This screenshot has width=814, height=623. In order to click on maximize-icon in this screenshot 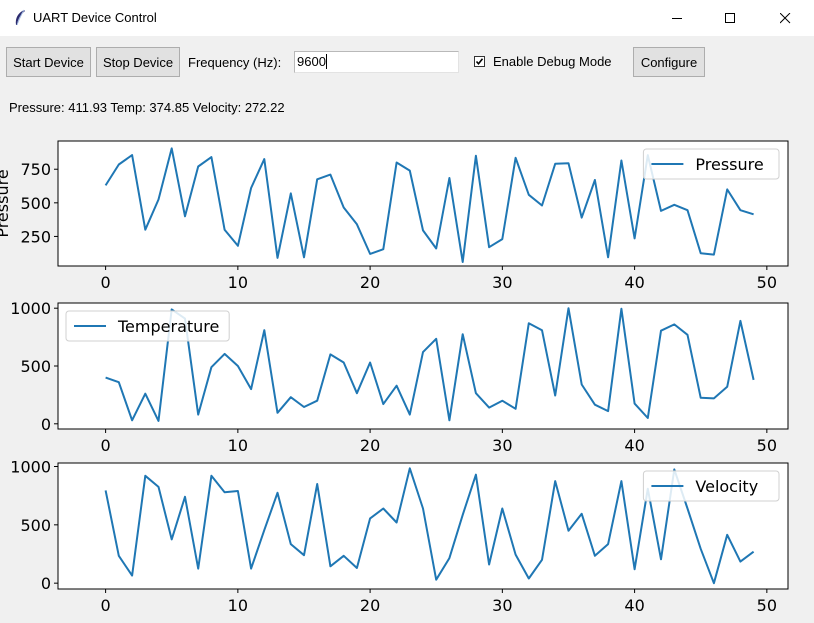, I will do `click(730, 18)`.